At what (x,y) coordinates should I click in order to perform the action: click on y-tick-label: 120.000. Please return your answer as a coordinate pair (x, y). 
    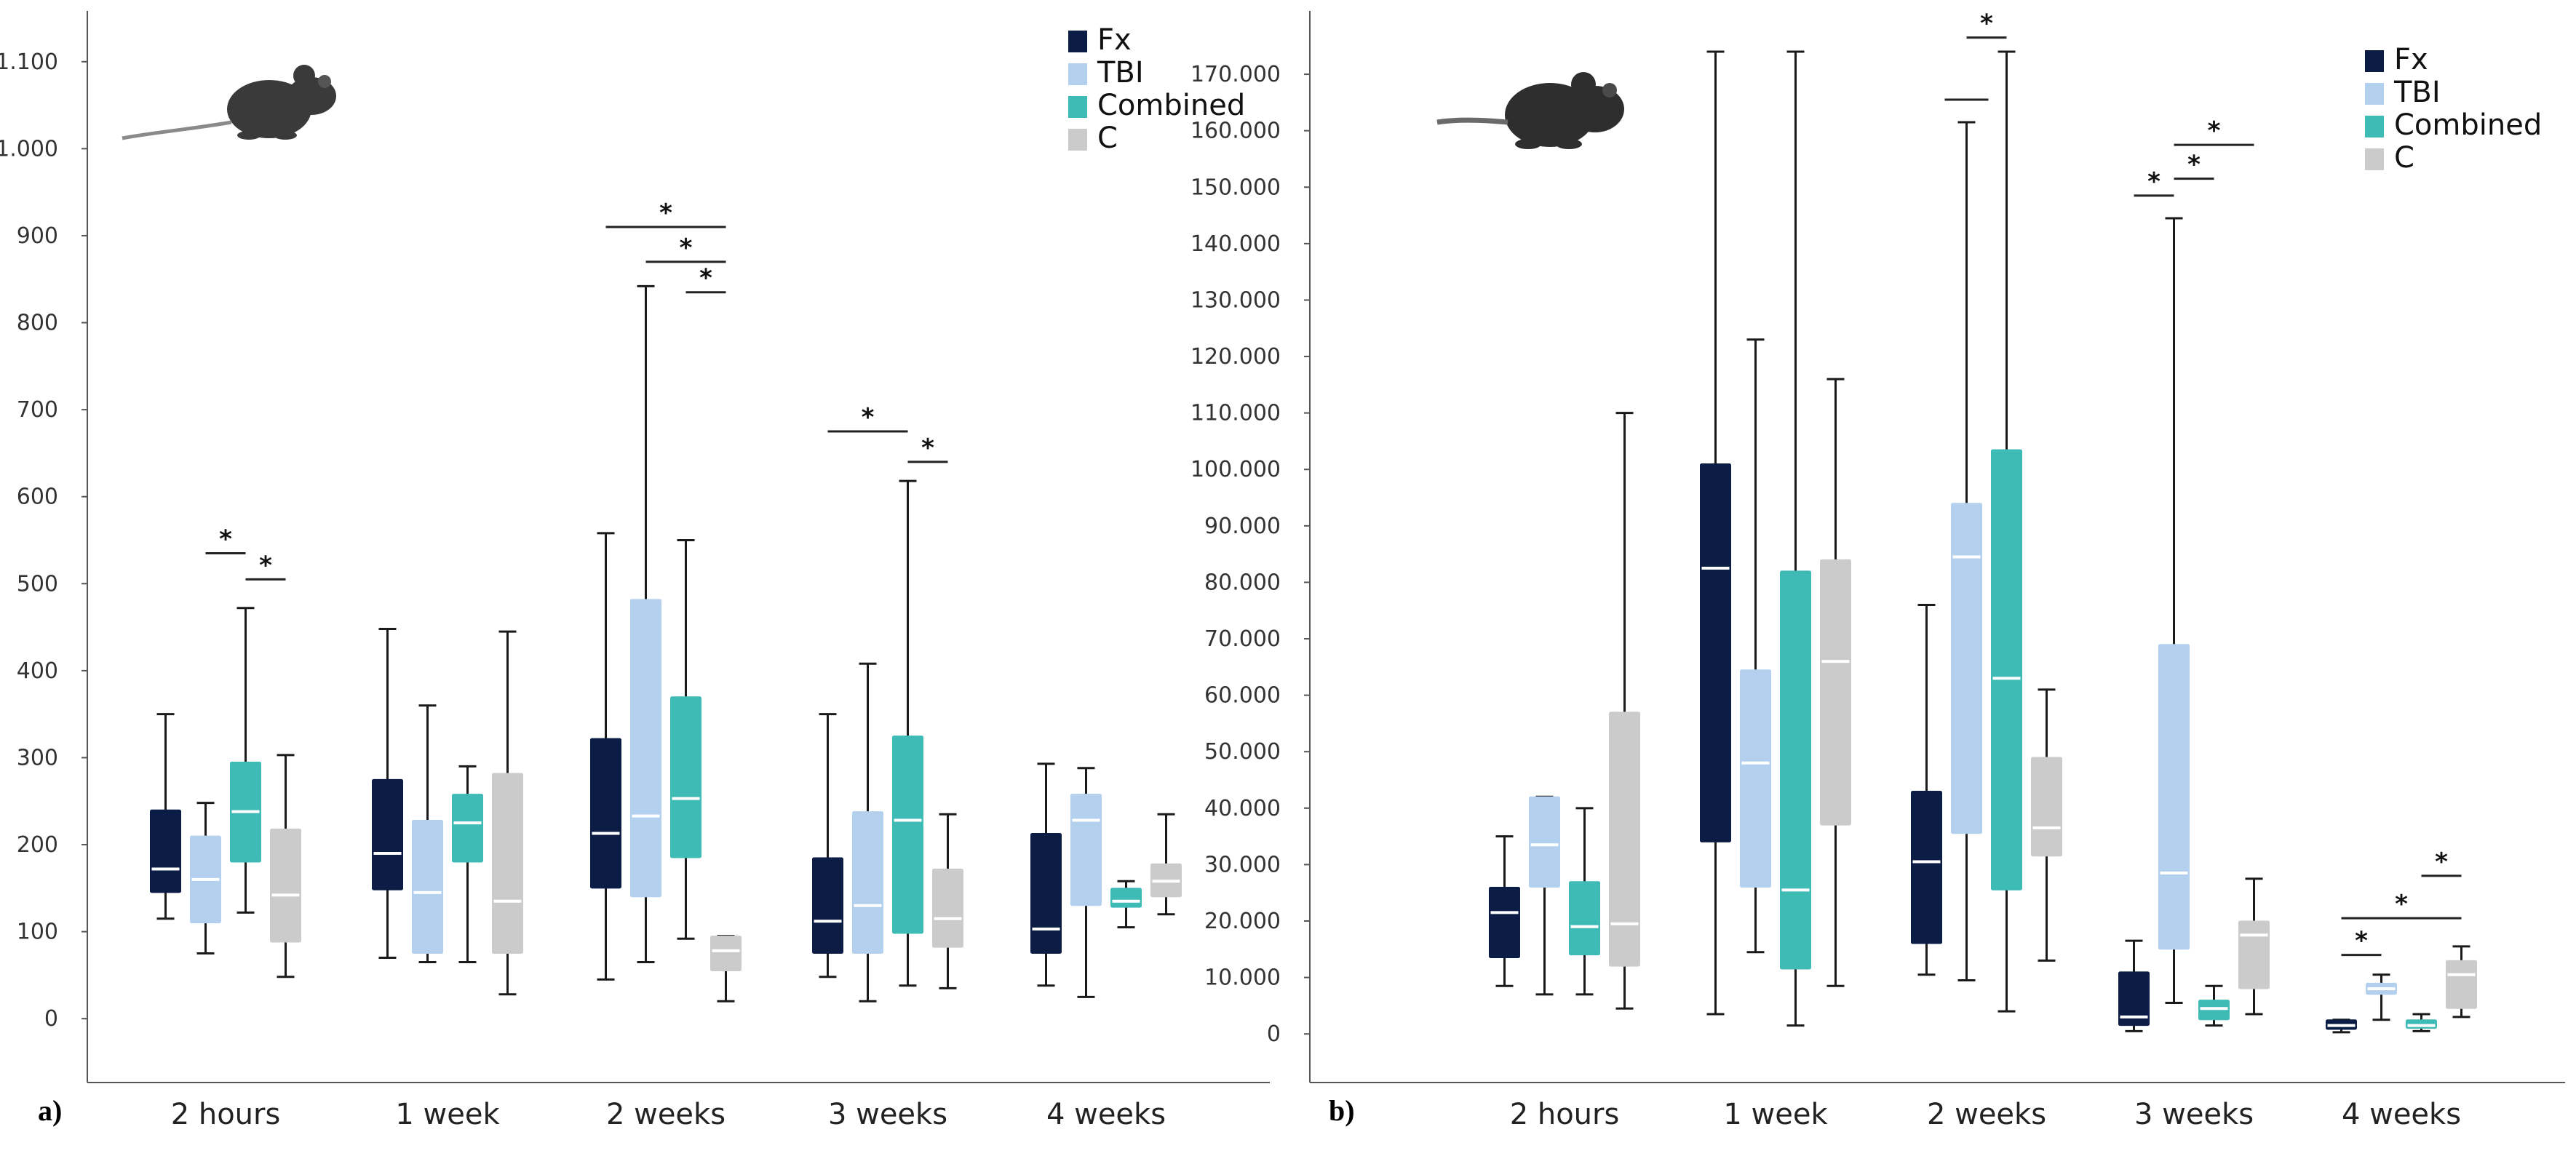
    Looking at the image, I should click on (1235, 357).